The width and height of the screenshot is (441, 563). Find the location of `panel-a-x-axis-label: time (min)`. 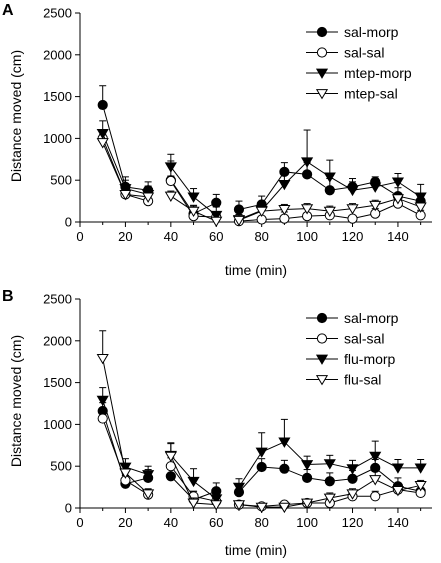

panel-a-x-axis-label: time (min) is located at coordinates (256, 270).